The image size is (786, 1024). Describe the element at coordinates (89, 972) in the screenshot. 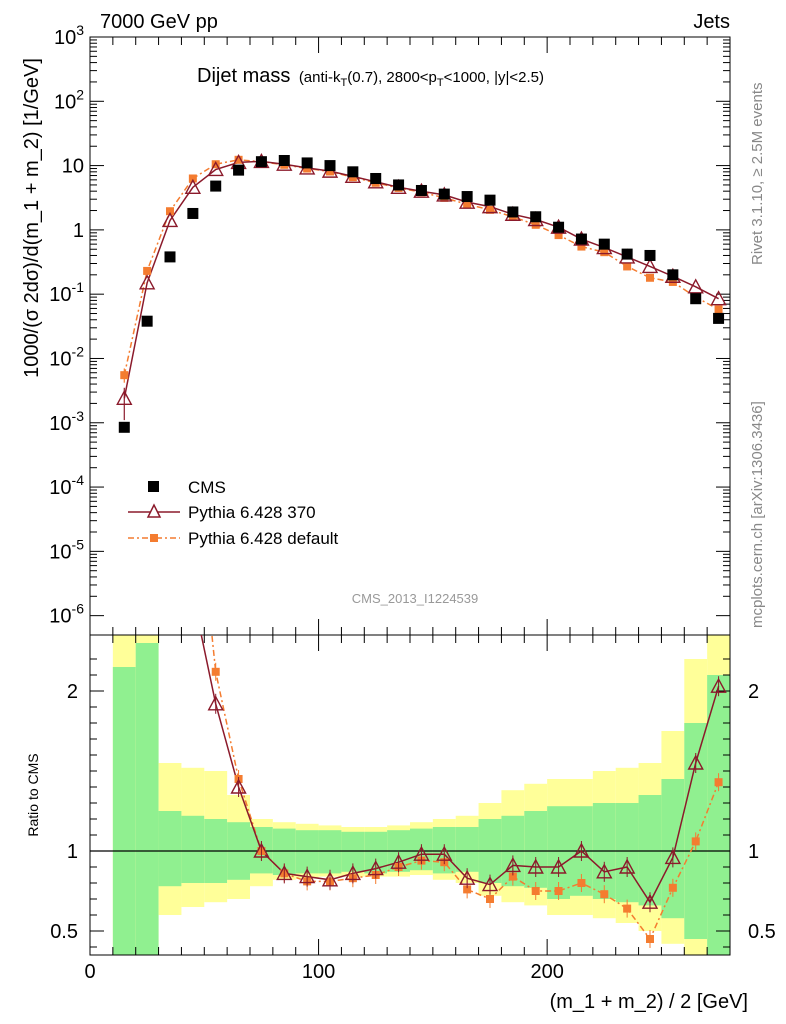

I see `x-tick-label: 0` at that location.